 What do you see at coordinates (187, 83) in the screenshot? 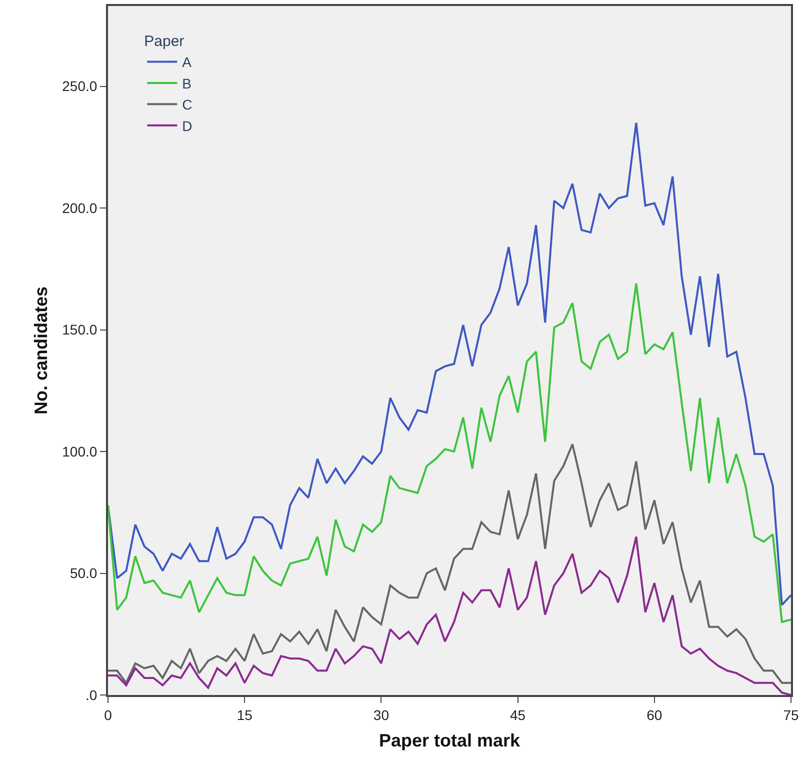
I see `legend-label: B` at bounding box center [187, 83].